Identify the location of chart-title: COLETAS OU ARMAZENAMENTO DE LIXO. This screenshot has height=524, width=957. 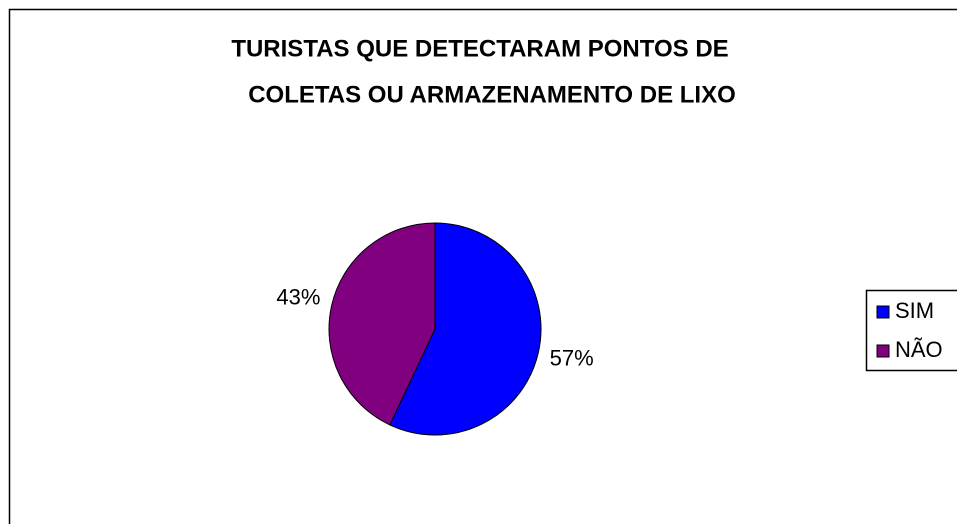
(492, 94).